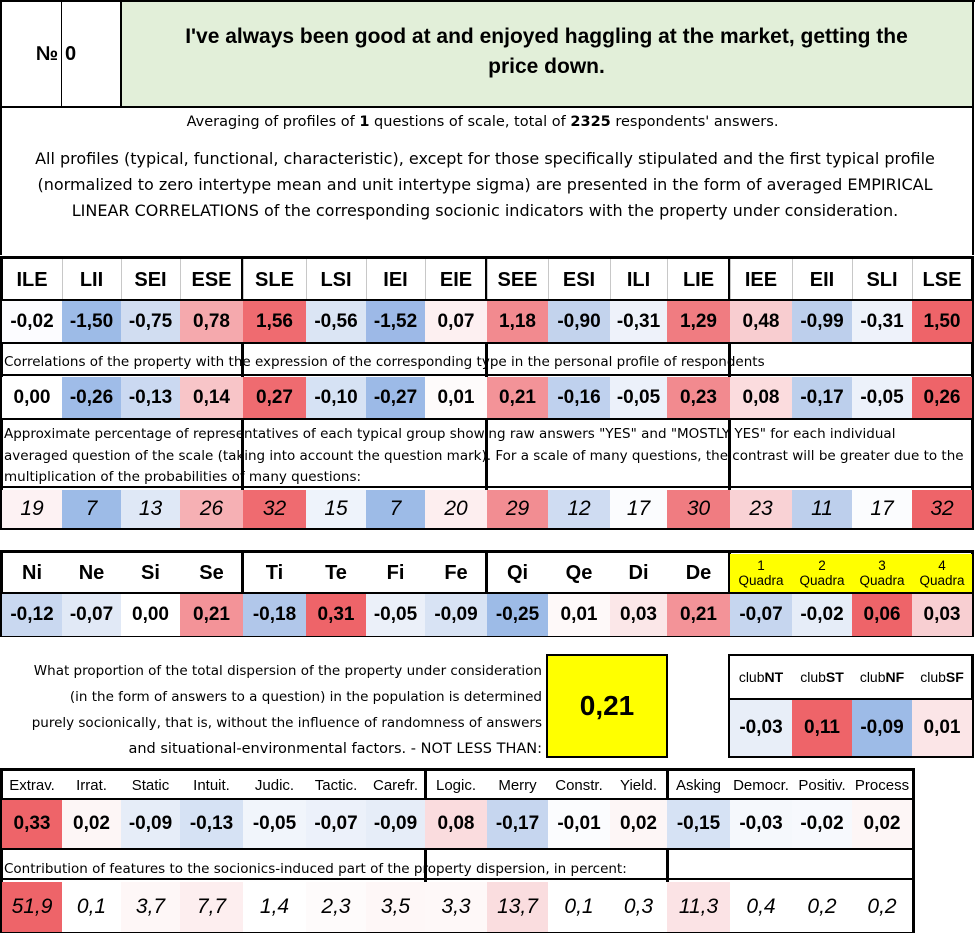 This screenshot has width=975, height=935. I want to click on type-pct-value: 12, so click(579, 509).